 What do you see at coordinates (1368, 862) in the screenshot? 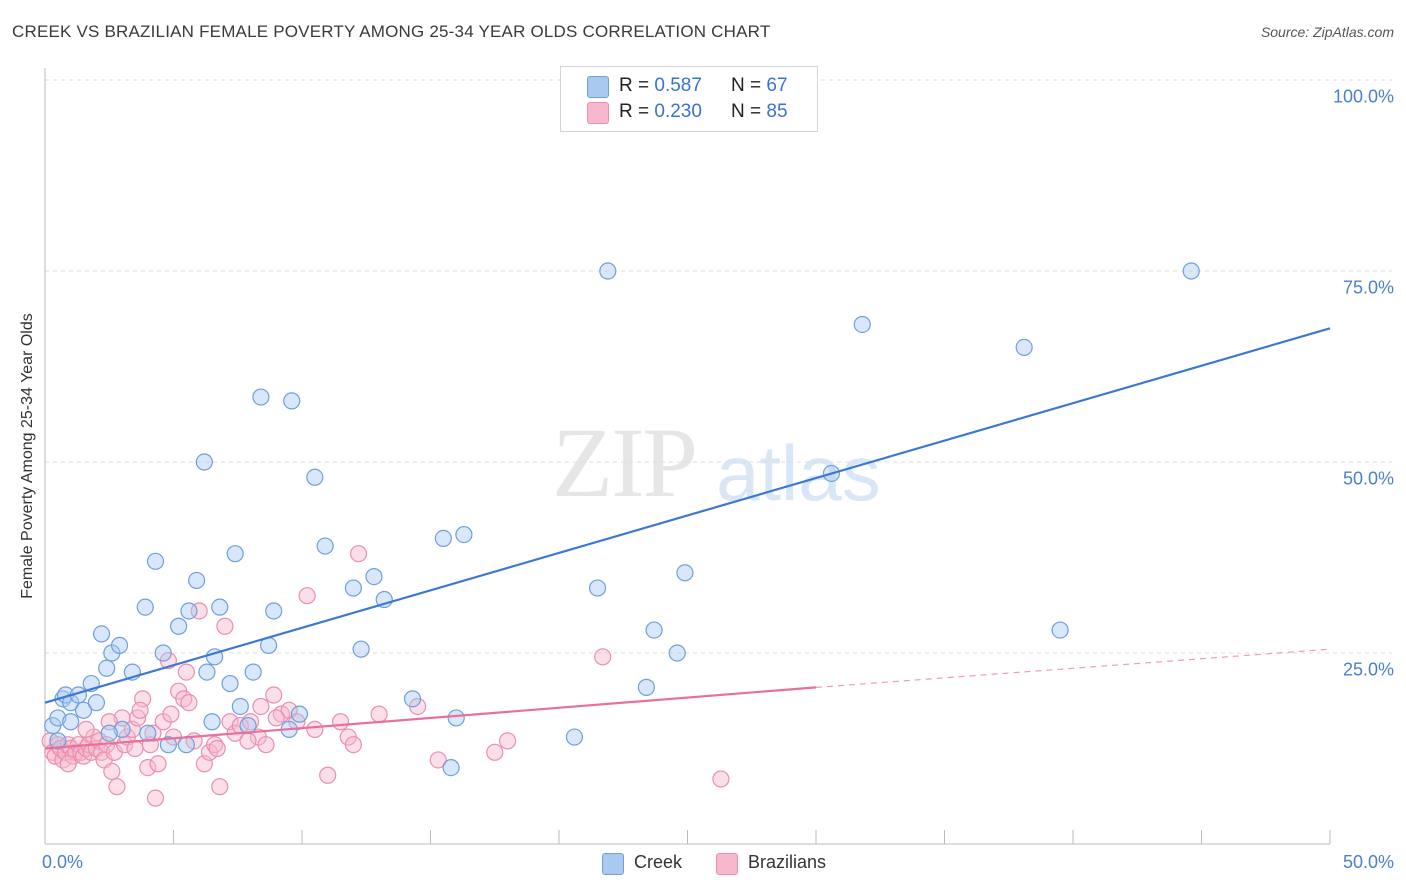
I see `x-tick-label-50: 50.0%` at bounding box center [1368, 862].